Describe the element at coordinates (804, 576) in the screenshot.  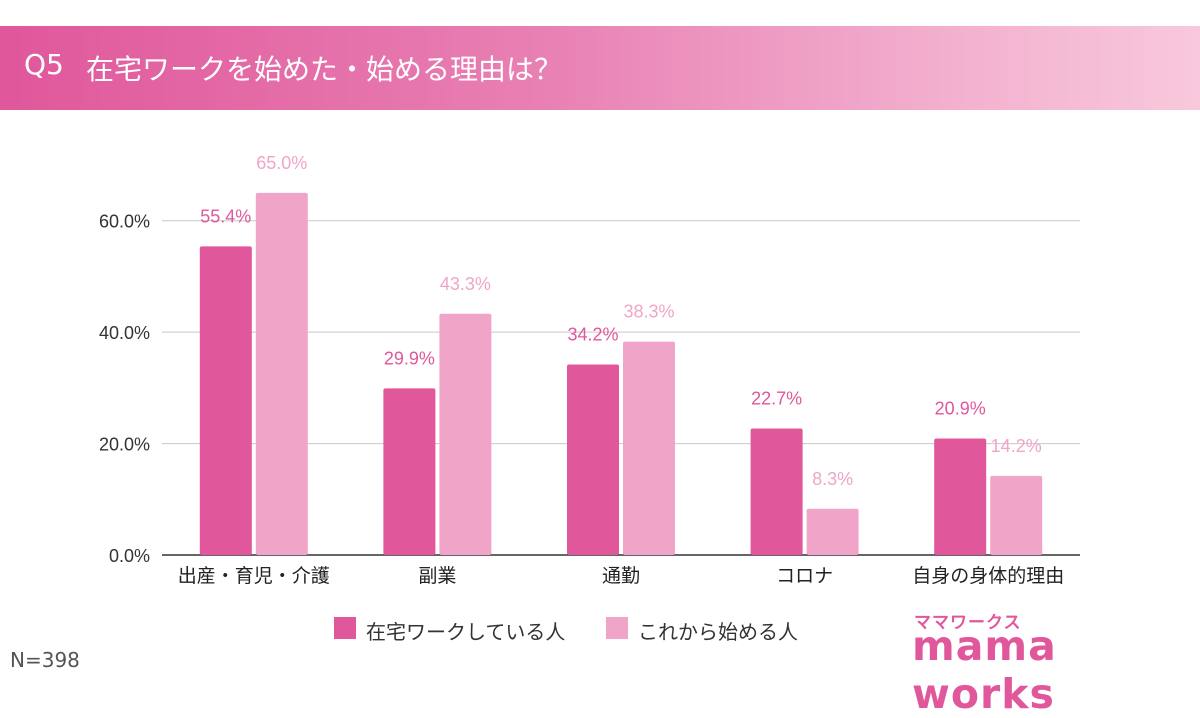
I see `x-category-label: コロナ` at that location.